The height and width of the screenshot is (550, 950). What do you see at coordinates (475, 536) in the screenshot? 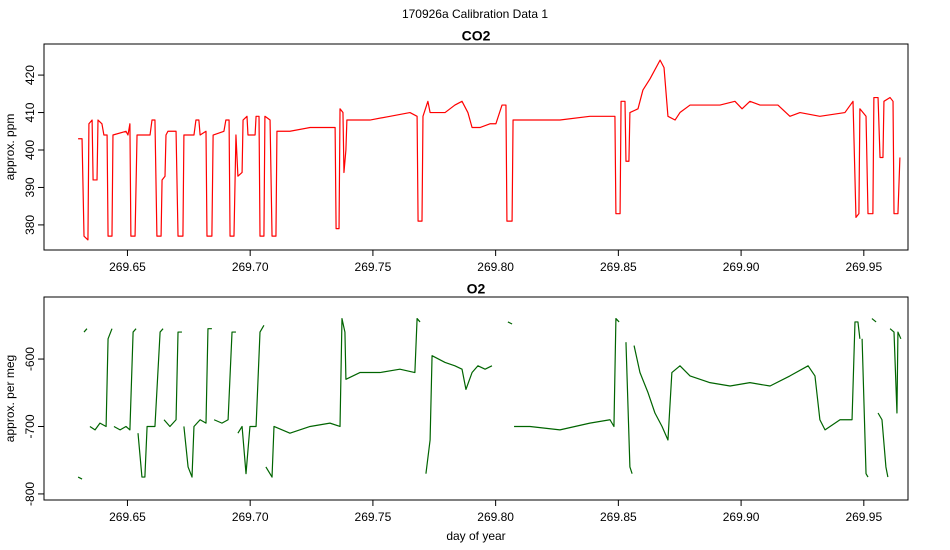
I see `x-axis-label: day of year` at bounding box center [475, 536].